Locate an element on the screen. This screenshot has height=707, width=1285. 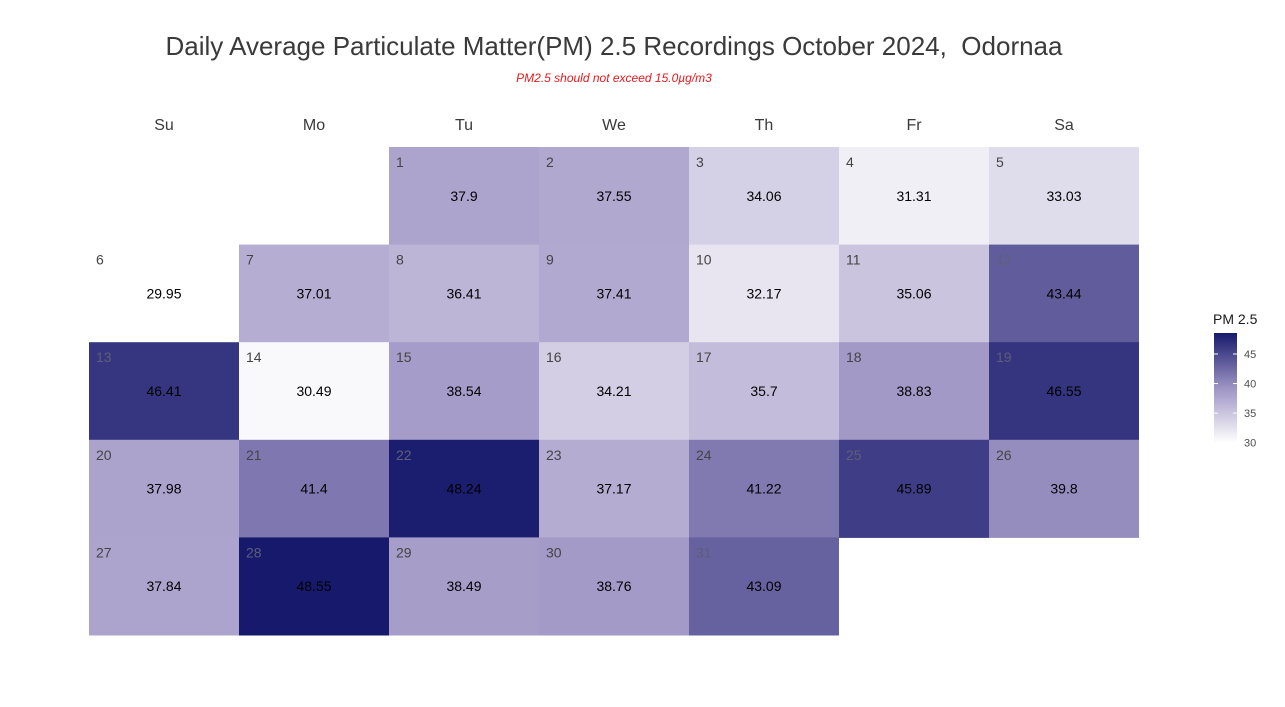
pm25-value-label: 37.98 is located at coordinates (163, 489).